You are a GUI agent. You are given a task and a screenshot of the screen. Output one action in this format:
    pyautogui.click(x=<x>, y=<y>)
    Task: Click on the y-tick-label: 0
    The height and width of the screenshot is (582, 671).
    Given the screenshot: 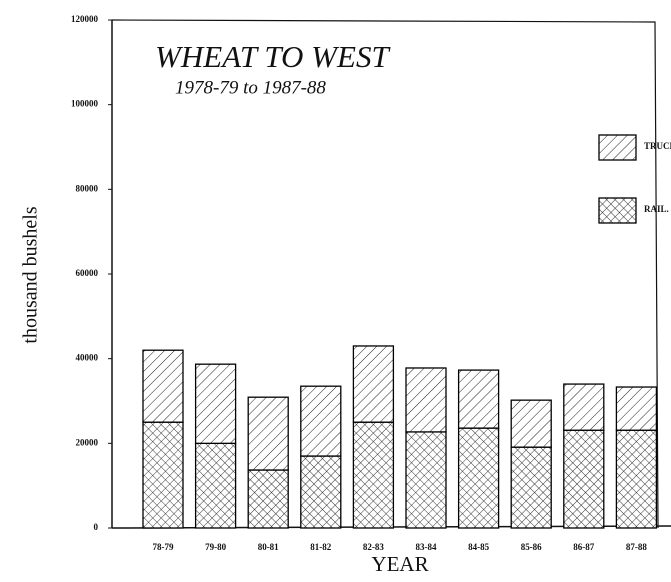 What is the action you would take?
    pyautogui.click(x=96, y=527)
    